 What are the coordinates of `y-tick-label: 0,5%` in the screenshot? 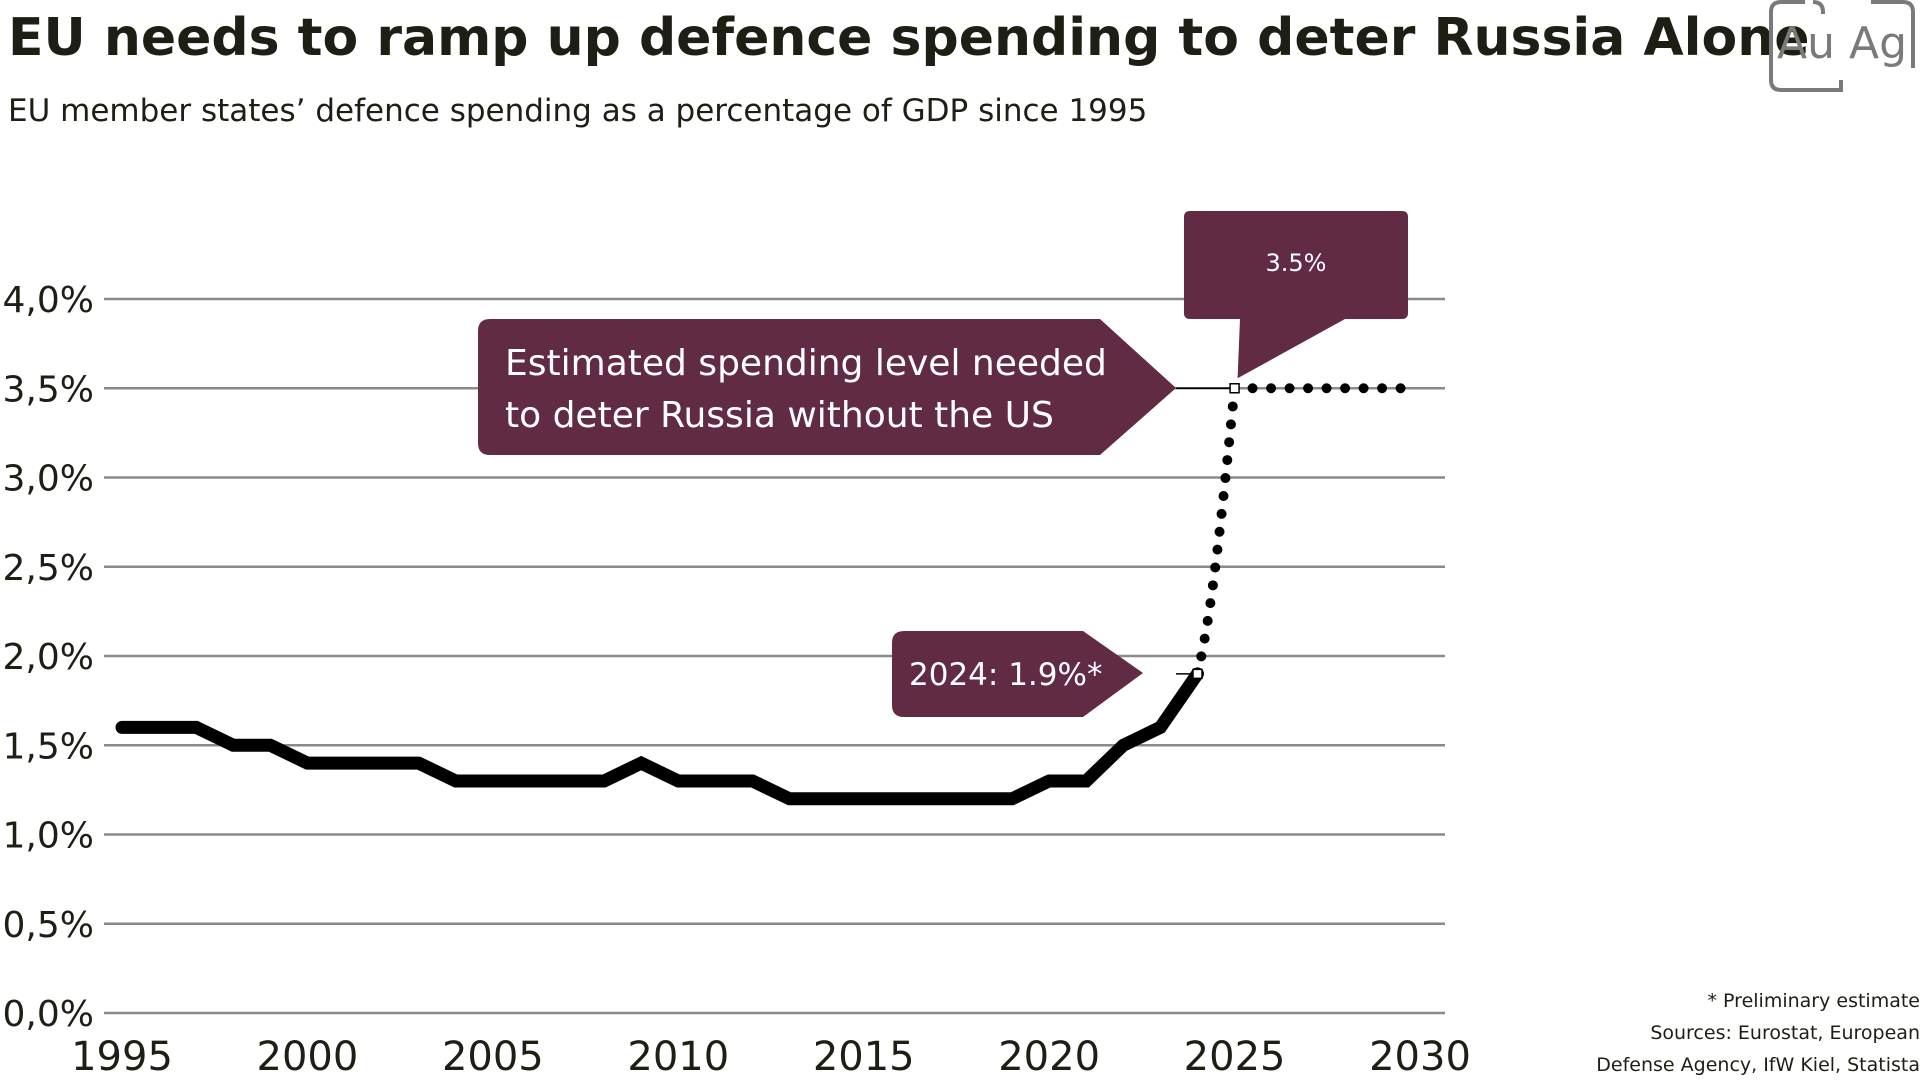 It's located at (48, 925).